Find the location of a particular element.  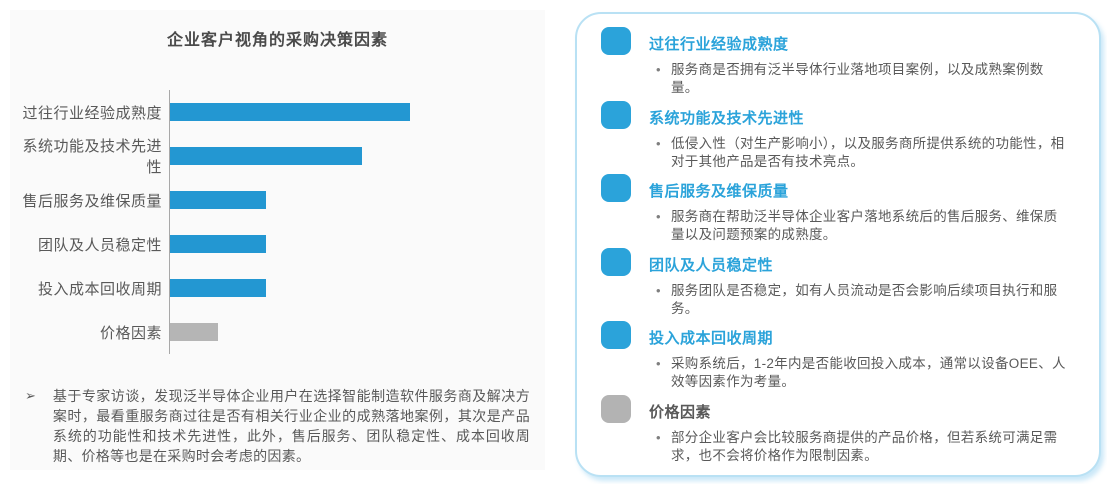

factor-item-bullet-text: 服务商在帮助泛半导体企业客户落地系统后的售后服务、维保质量以及问题预案的成熟度。 is located at coordinates (864, 226).